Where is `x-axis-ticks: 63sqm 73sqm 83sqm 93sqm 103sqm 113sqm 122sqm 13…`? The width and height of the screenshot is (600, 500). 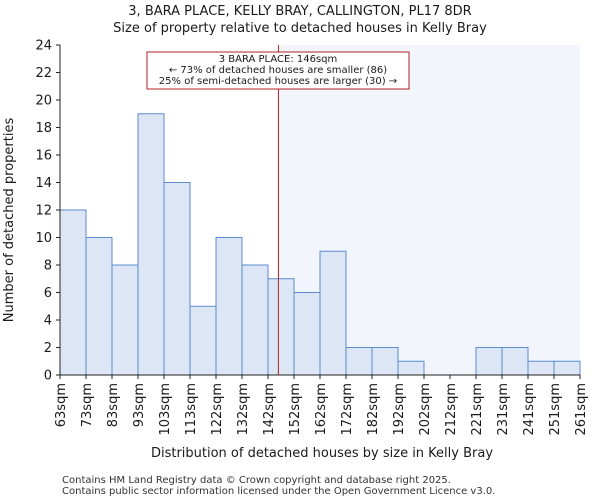 x-axis-ticks: 63sqm 73sqm 83sqm 93sqm 103sqm 113sqm 122sqm 13… is located at coordinates (321, 405).